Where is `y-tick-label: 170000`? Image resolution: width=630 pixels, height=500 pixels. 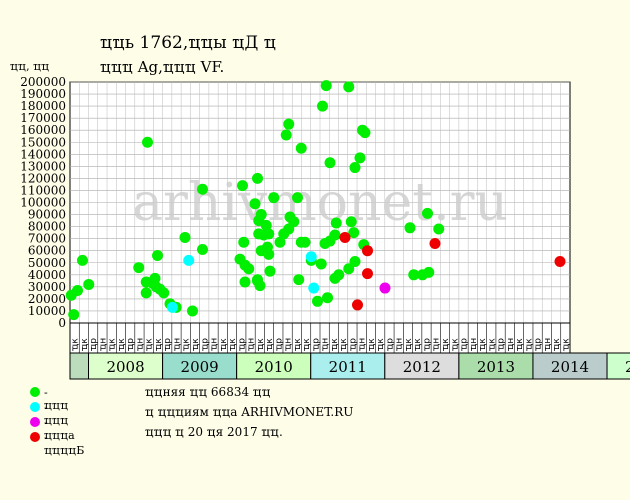
y-tick-label: 170000 is located at coordinates (43, 118).